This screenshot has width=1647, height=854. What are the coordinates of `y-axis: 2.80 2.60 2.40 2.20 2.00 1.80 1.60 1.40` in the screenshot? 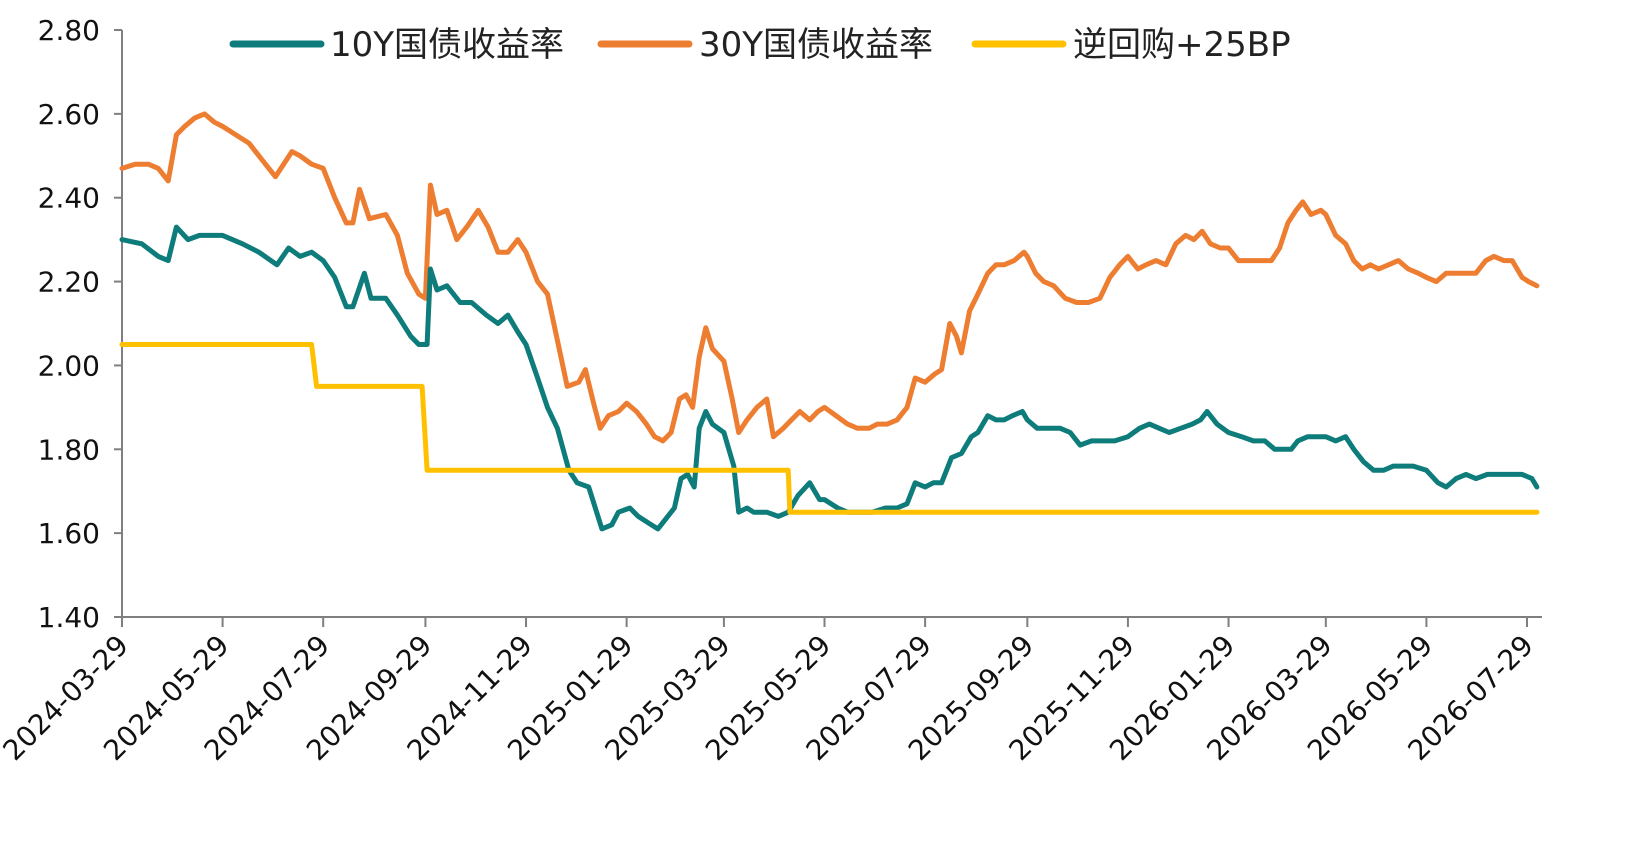 It's located at (80, 324).